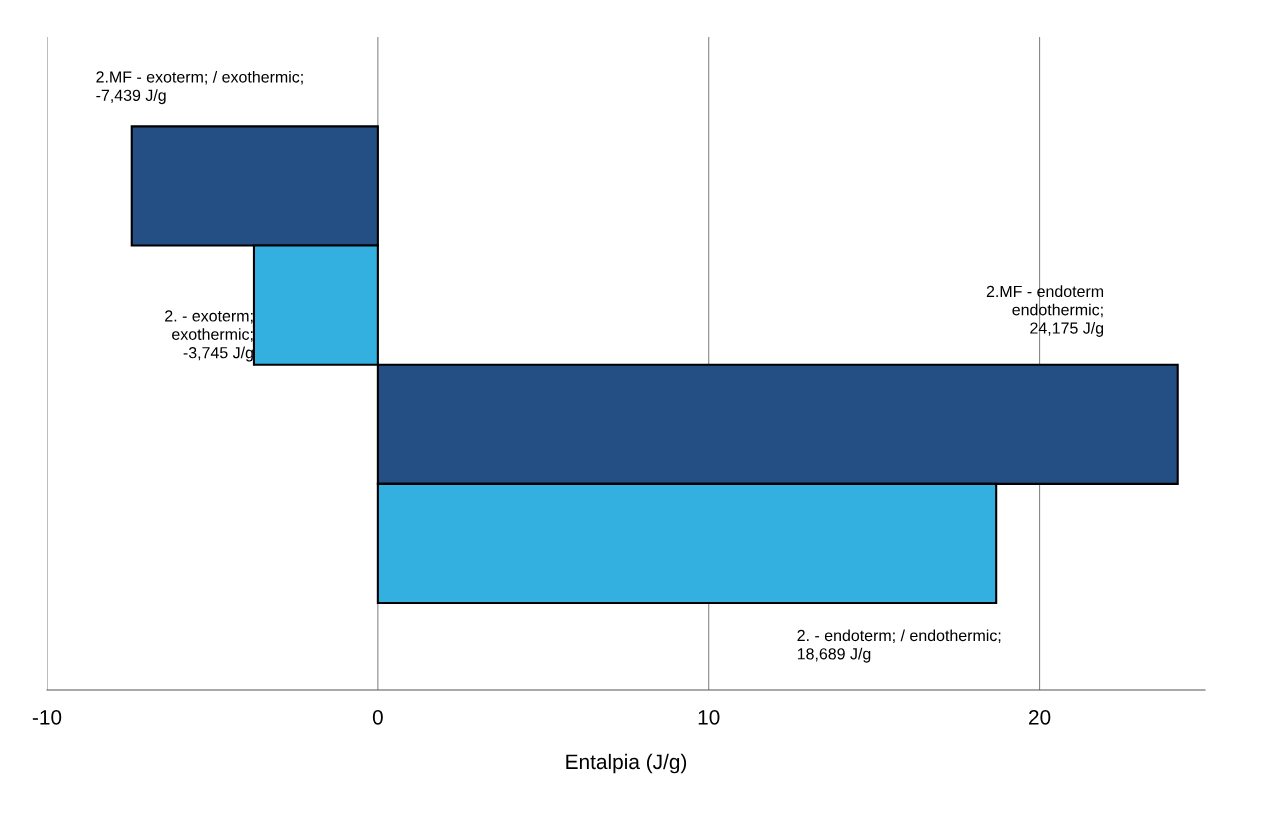 The width and height of the screenshot is (1285, 813). Describe the element at coordinates (1045, 311) in the screenshot. I see `annotation: 2.MF - endoterm endothermic; 24,175 J/g` at that location.